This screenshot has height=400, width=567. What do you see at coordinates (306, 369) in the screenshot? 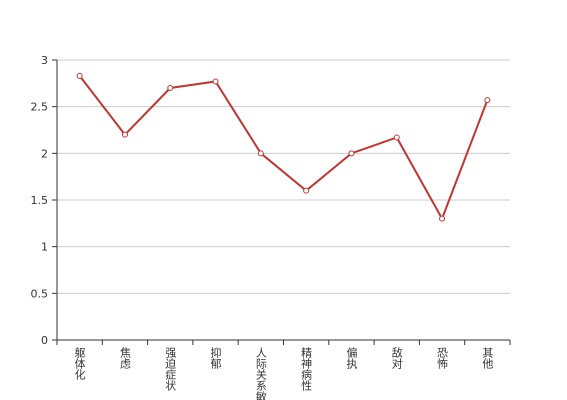
I see `x-tick-label: 精神病性` at bounding box center [306, 369].